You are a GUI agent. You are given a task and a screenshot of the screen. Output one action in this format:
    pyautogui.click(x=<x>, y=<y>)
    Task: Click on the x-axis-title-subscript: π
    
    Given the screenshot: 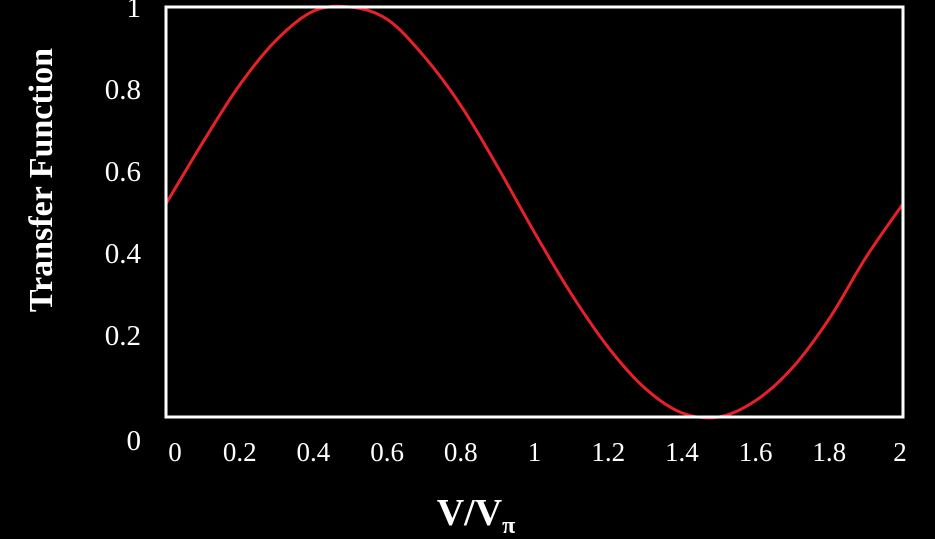 What is the action you would take?
    pyautogui.click(x=508, y=526)
    